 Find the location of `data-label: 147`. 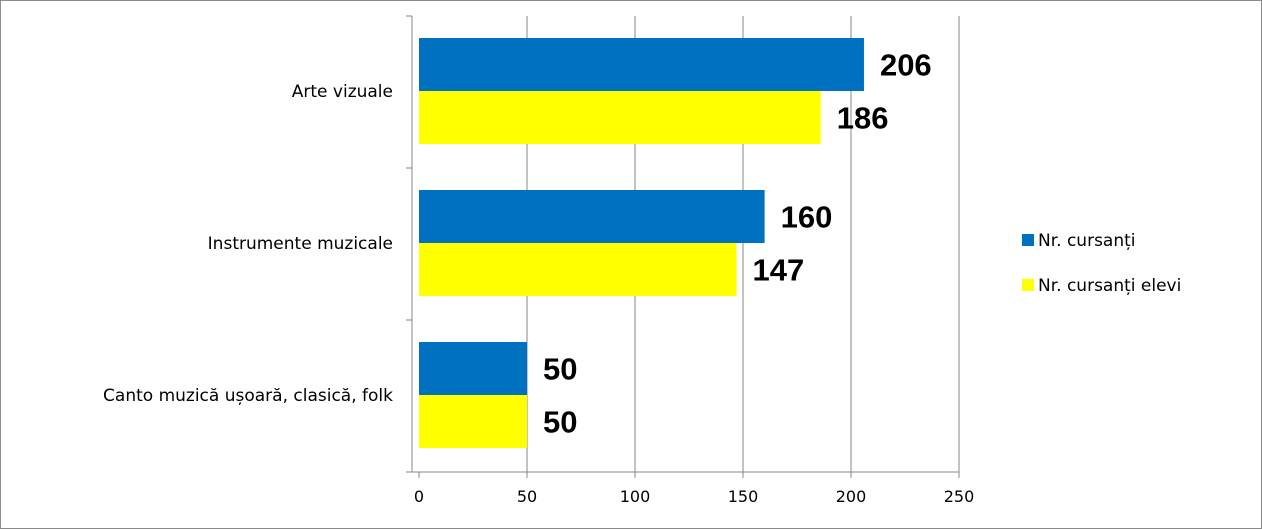

data-label: 147 is located at coordinates (779, 270).